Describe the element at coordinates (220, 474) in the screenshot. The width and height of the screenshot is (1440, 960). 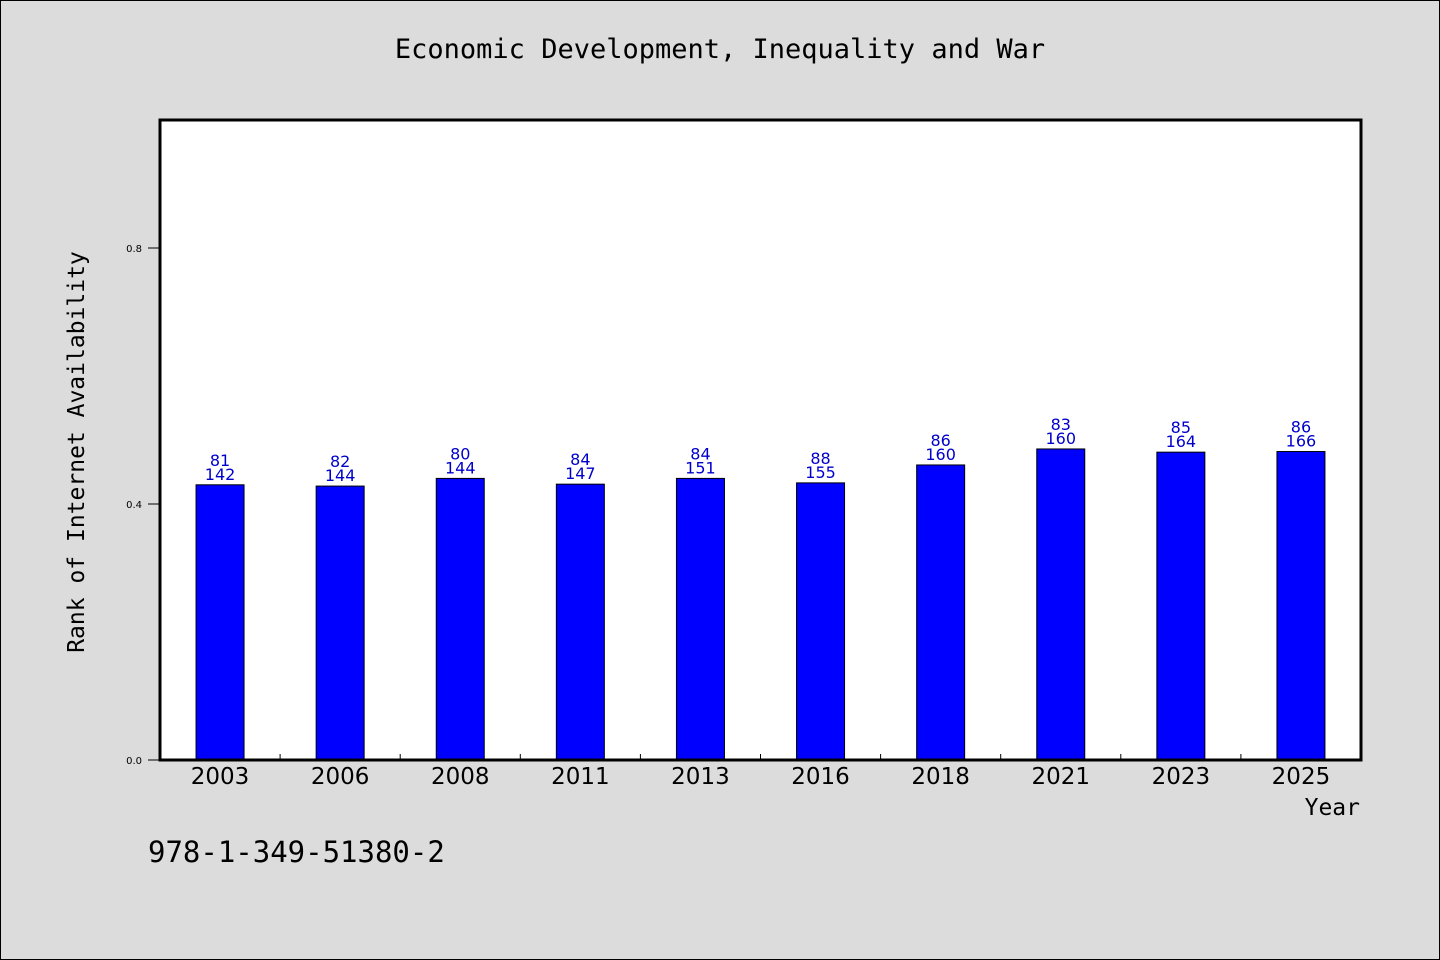
I see `bar-label-total: 142` at that location.